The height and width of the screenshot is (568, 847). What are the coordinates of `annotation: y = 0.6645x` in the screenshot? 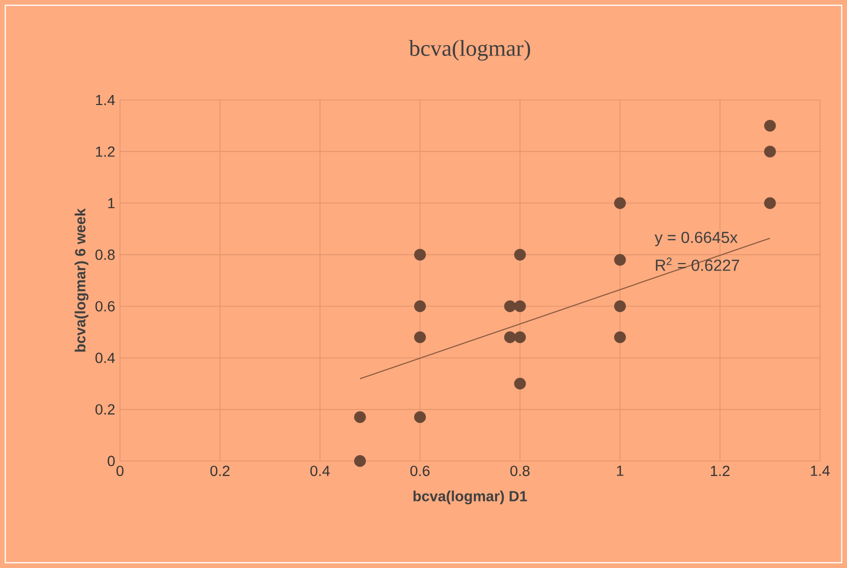 It's located at (696, 239).